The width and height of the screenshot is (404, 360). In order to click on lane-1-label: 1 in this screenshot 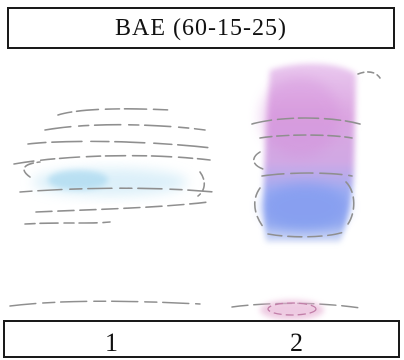, I will do `click(111, 342)`.